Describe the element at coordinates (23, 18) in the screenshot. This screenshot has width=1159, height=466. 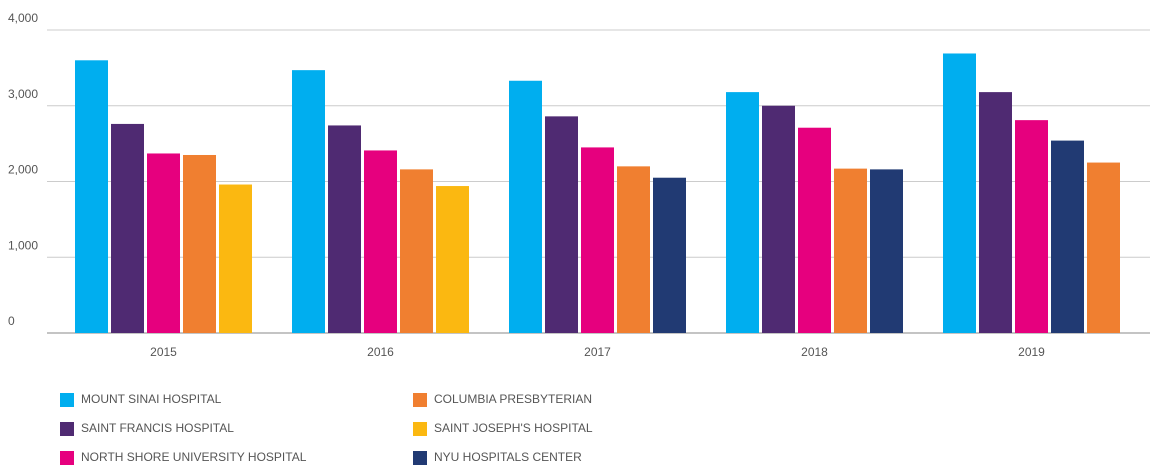
I see `y-tick-label: 4,000` at that location.